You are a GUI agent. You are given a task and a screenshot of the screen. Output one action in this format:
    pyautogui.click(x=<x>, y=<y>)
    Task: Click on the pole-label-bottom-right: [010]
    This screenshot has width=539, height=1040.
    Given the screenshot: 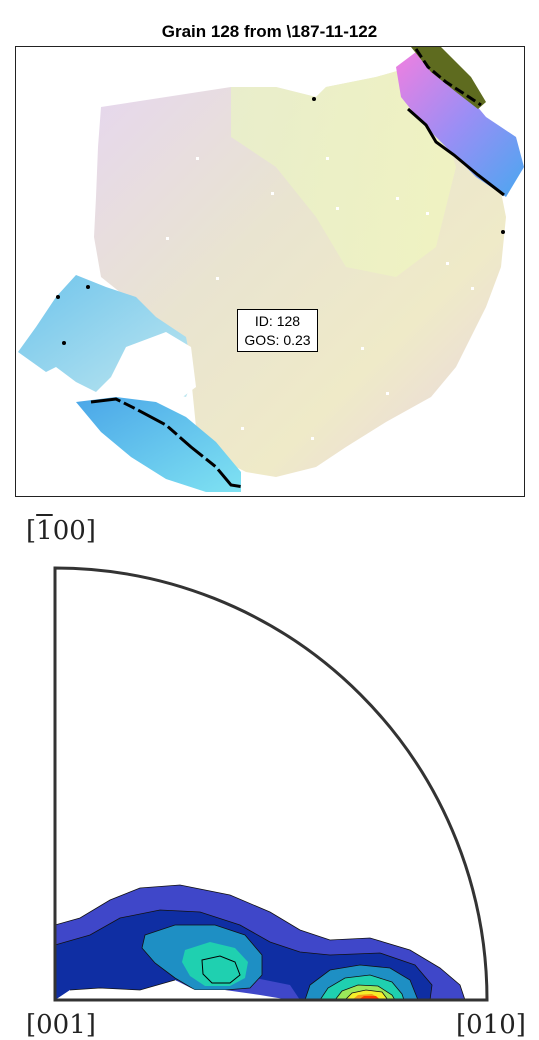 What is the action you would take?
    pyautogui.click(x=491, y=1025)
    